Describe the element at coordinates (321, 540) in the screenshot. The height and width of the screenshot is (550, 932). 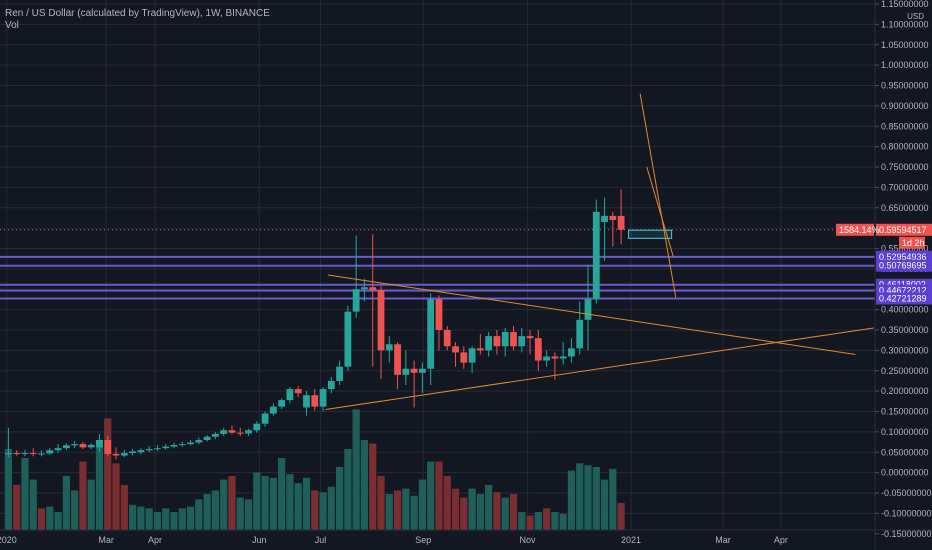
I see `x-tick-label: Jul` at that location.